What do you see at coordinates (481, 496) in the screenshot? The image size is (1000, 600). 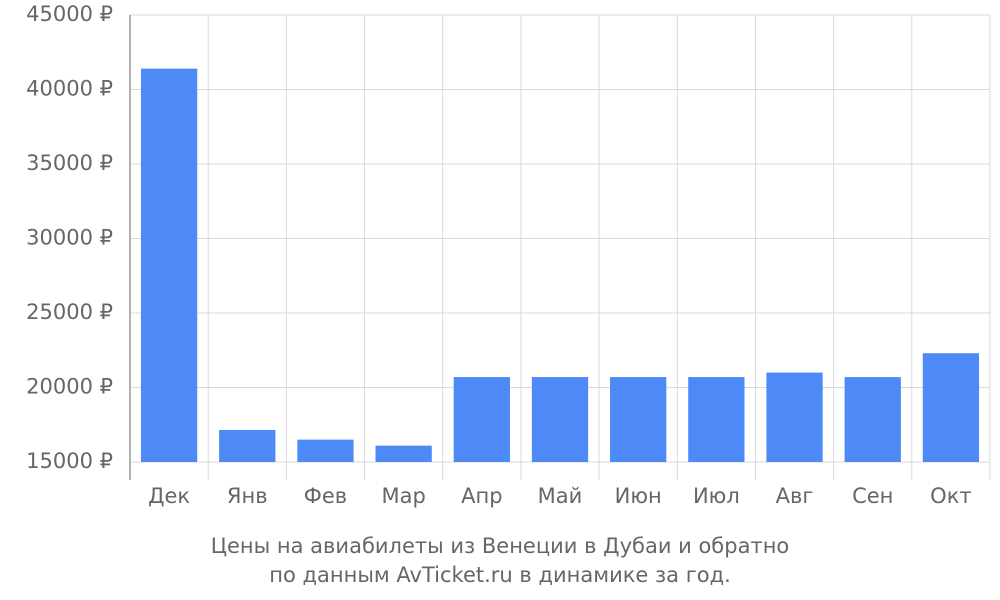 I see `x-tick-label: Апр` at bounding box center [481, 496].